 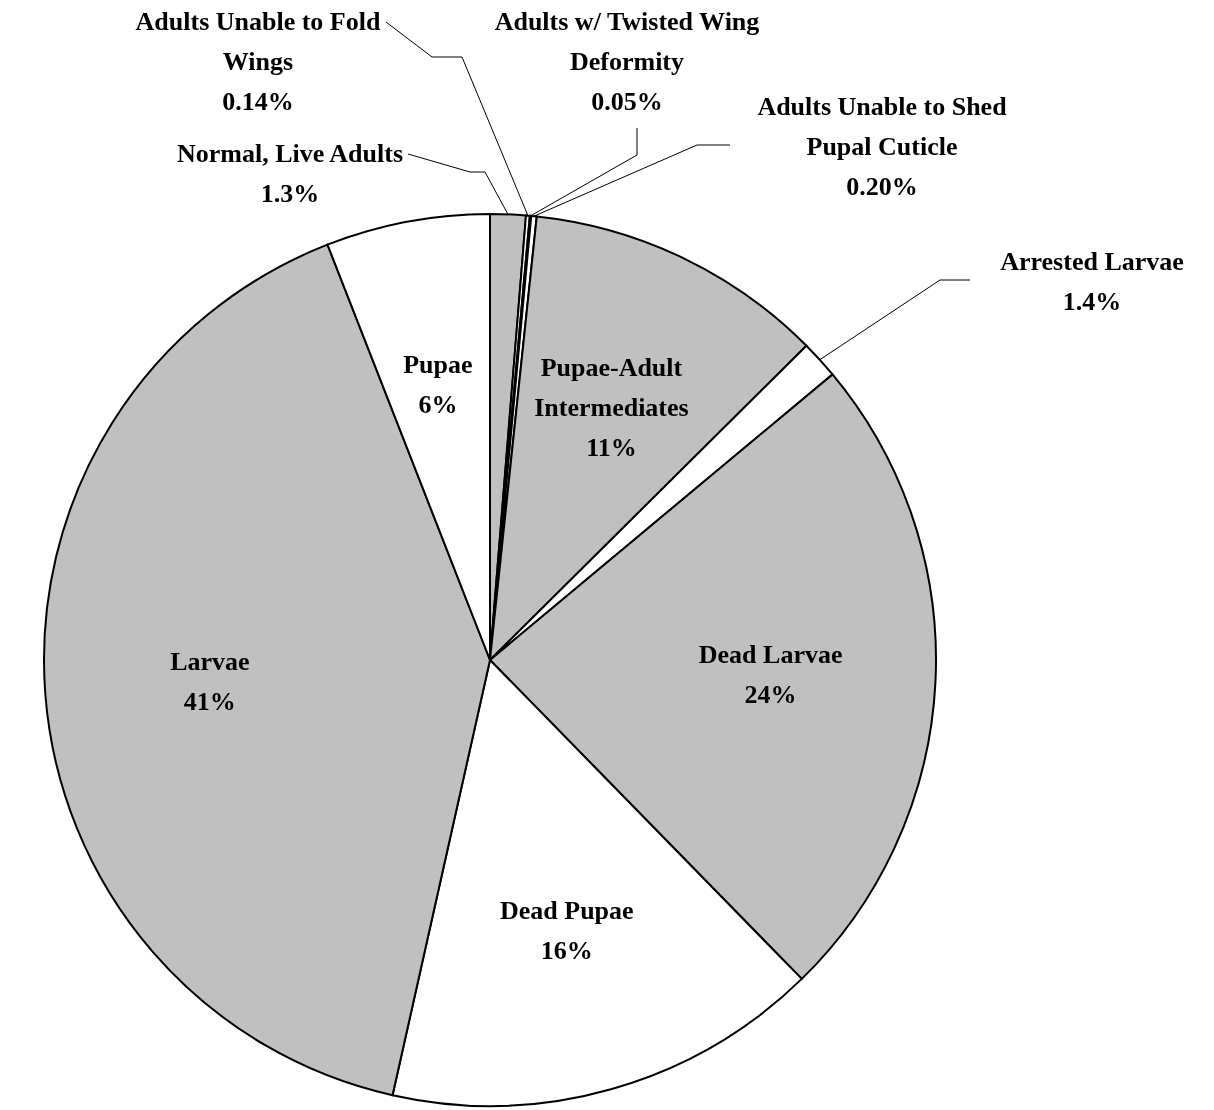 I want to click on data-label: 24%, so click(x=770, y=695).